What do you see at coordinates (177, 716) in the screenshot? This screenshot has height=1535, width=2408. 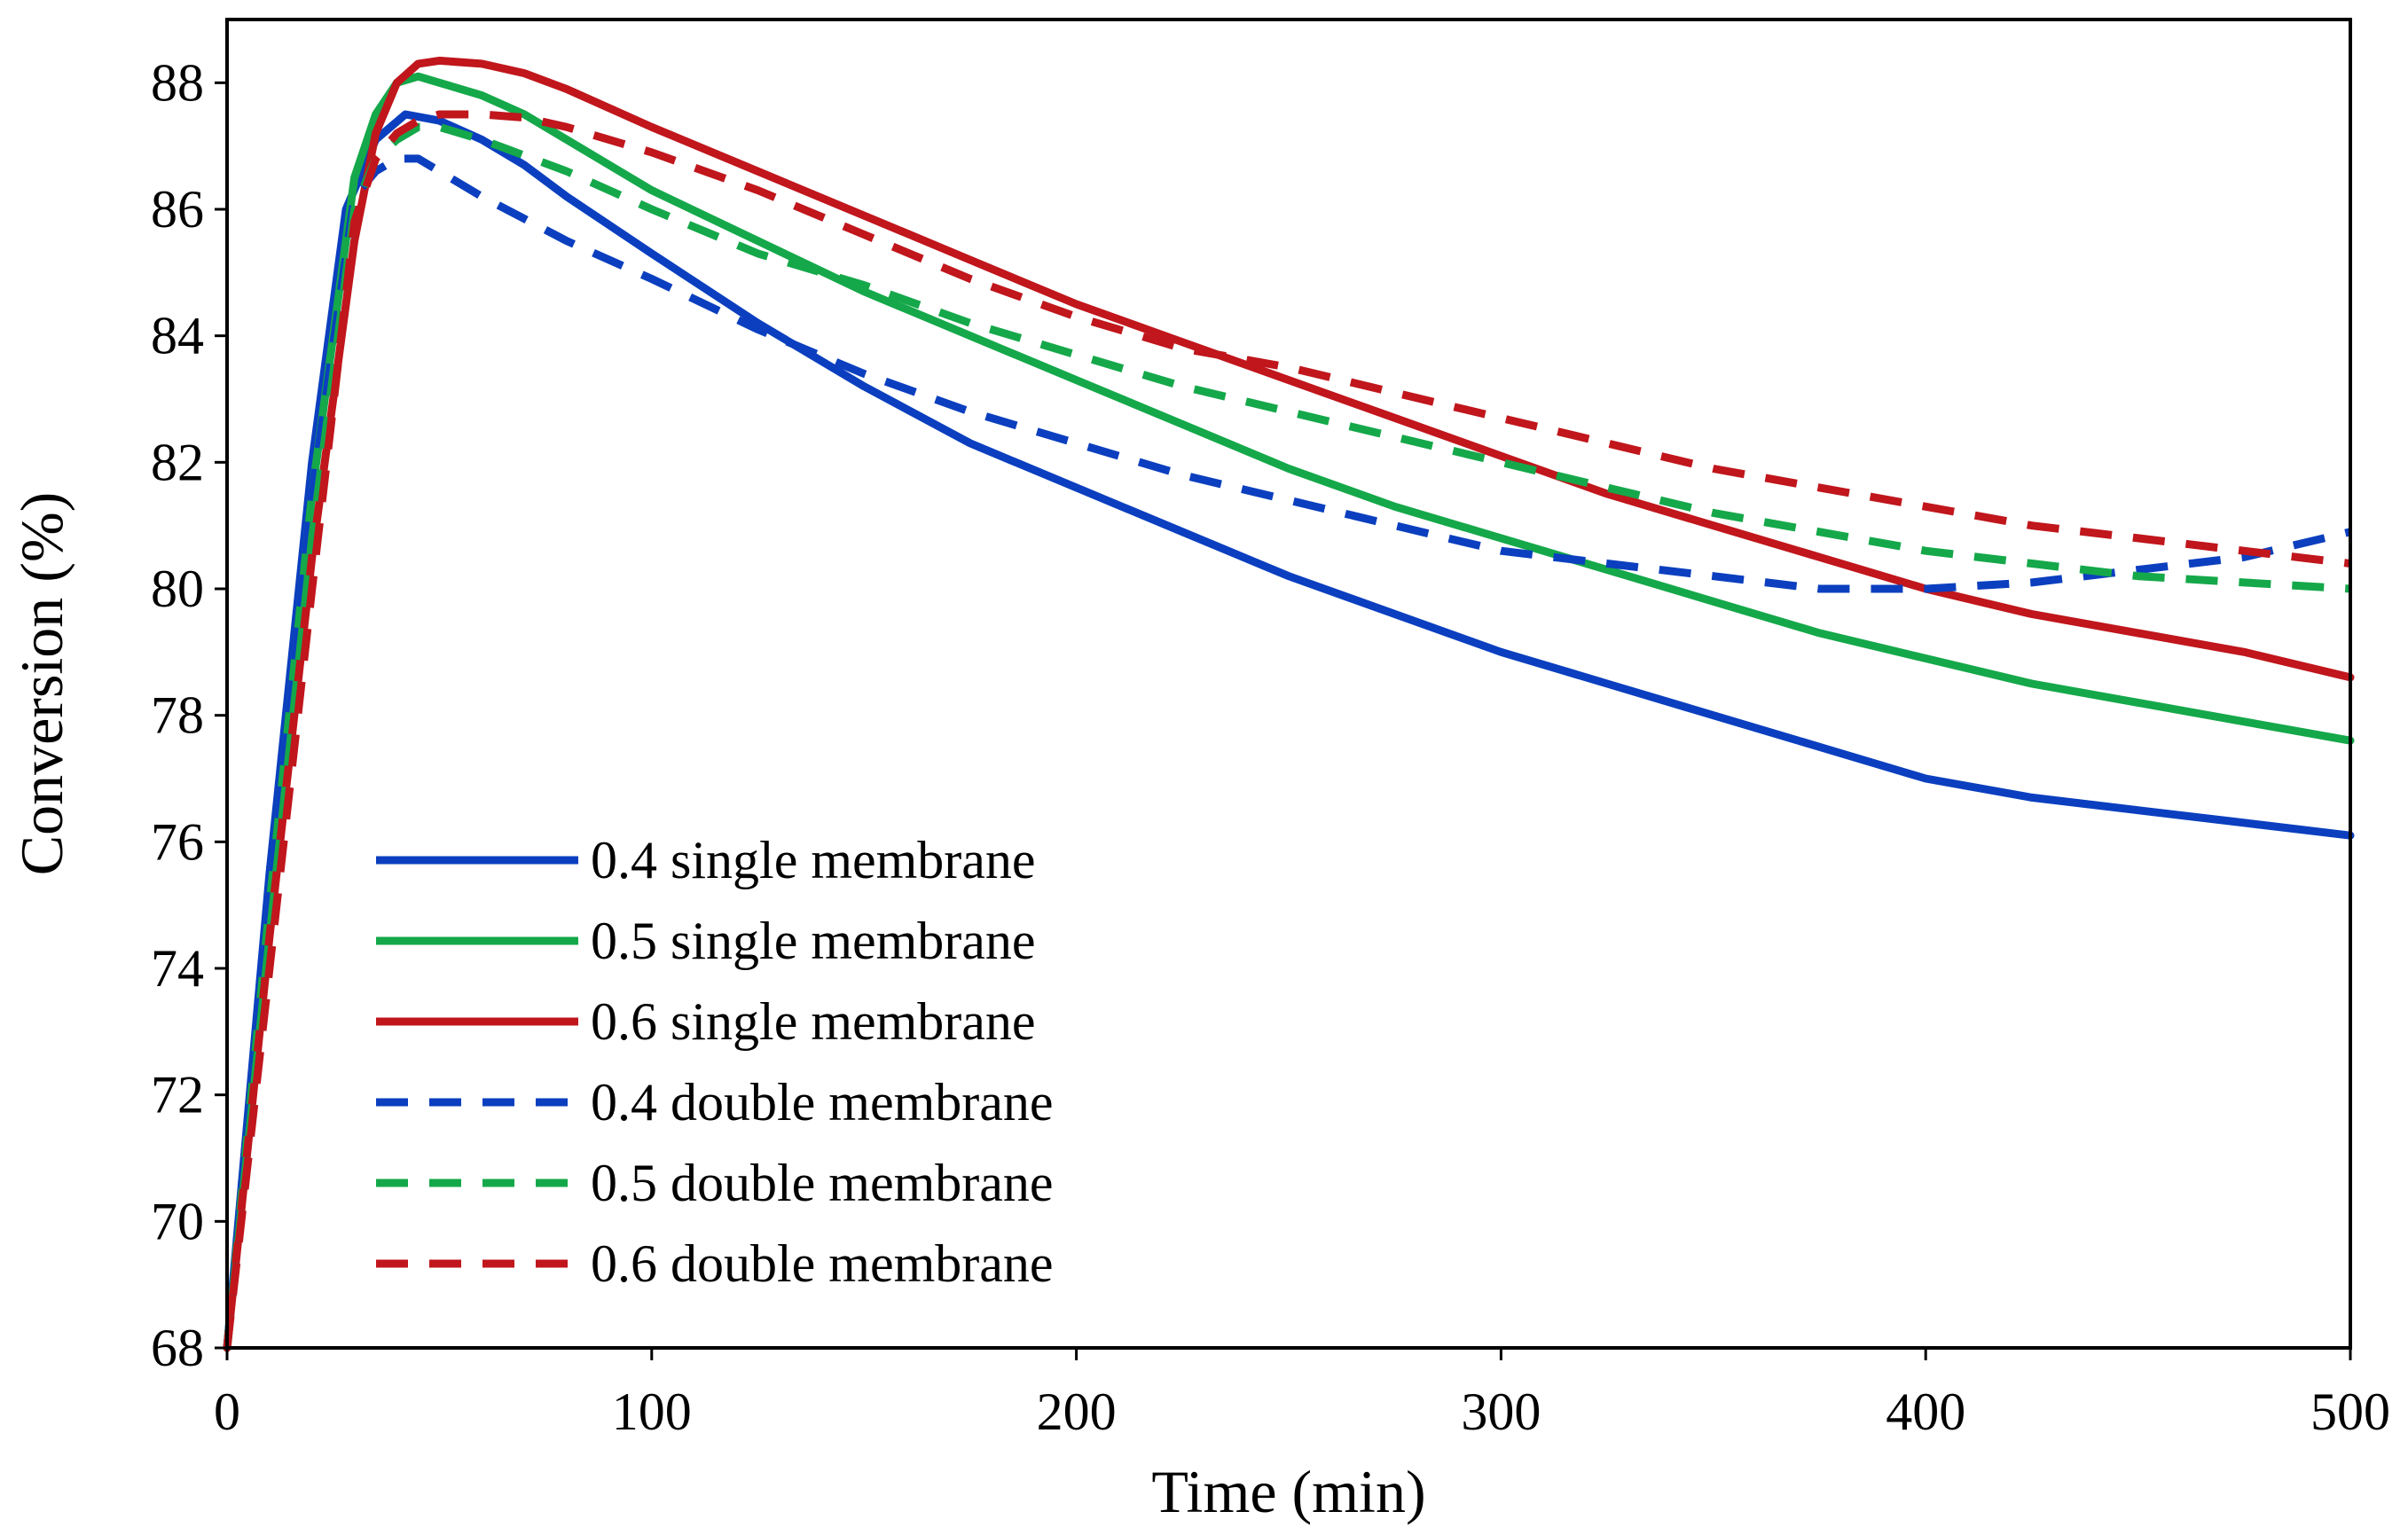 I see `y-tick-label: 78` at bounding box center [177, 716].